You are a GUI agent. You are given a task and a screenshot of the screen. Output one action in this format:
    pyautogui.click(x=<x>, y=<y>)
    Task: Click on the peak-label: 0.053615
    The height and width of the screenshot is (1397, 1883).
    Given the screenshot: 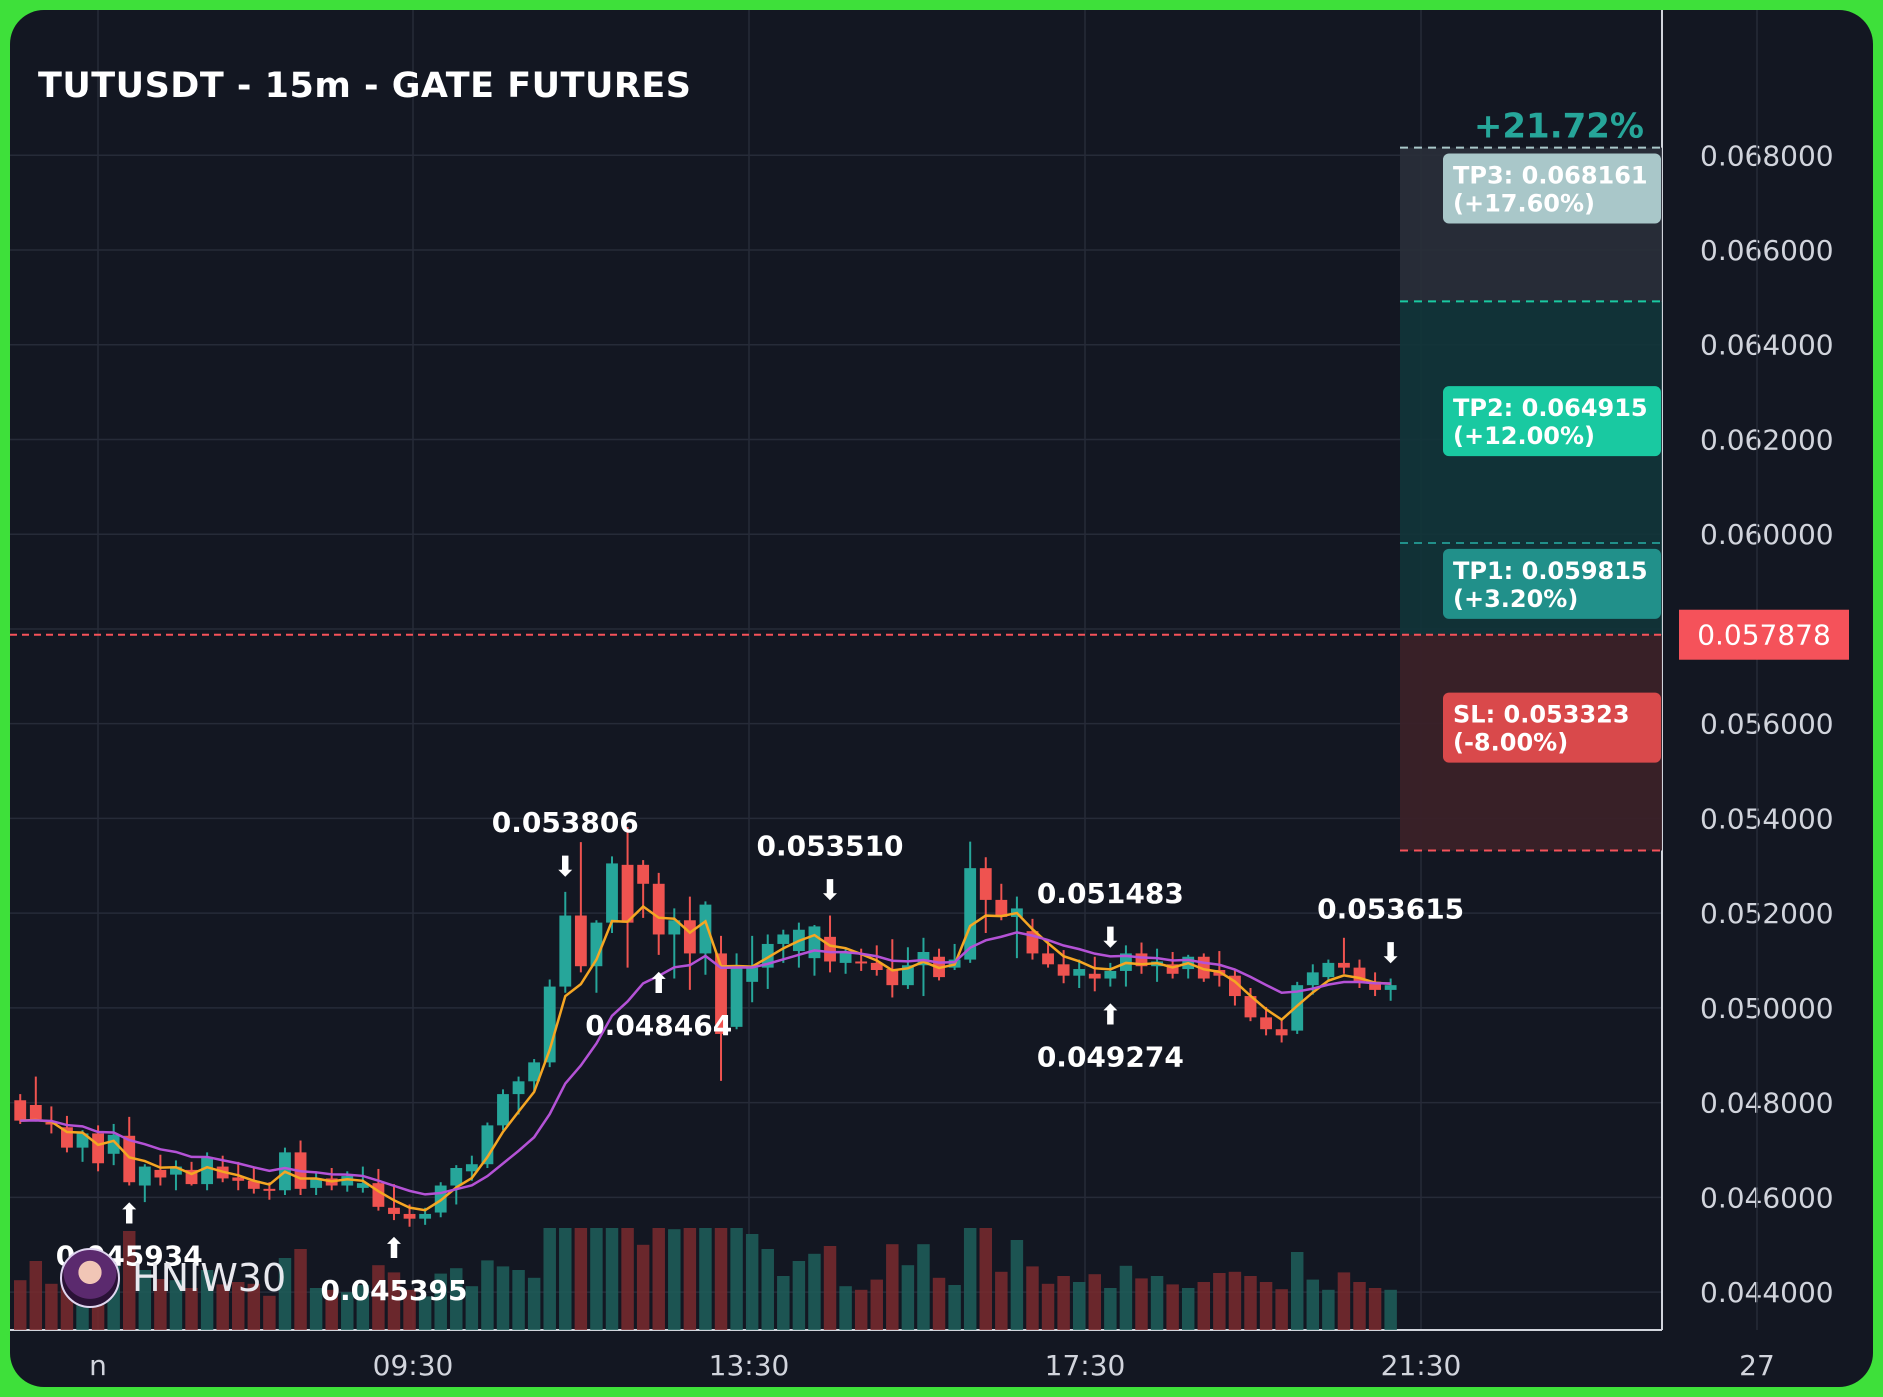 What is the action you would take?
    pyautogui.click(x=1390, y=909)
    